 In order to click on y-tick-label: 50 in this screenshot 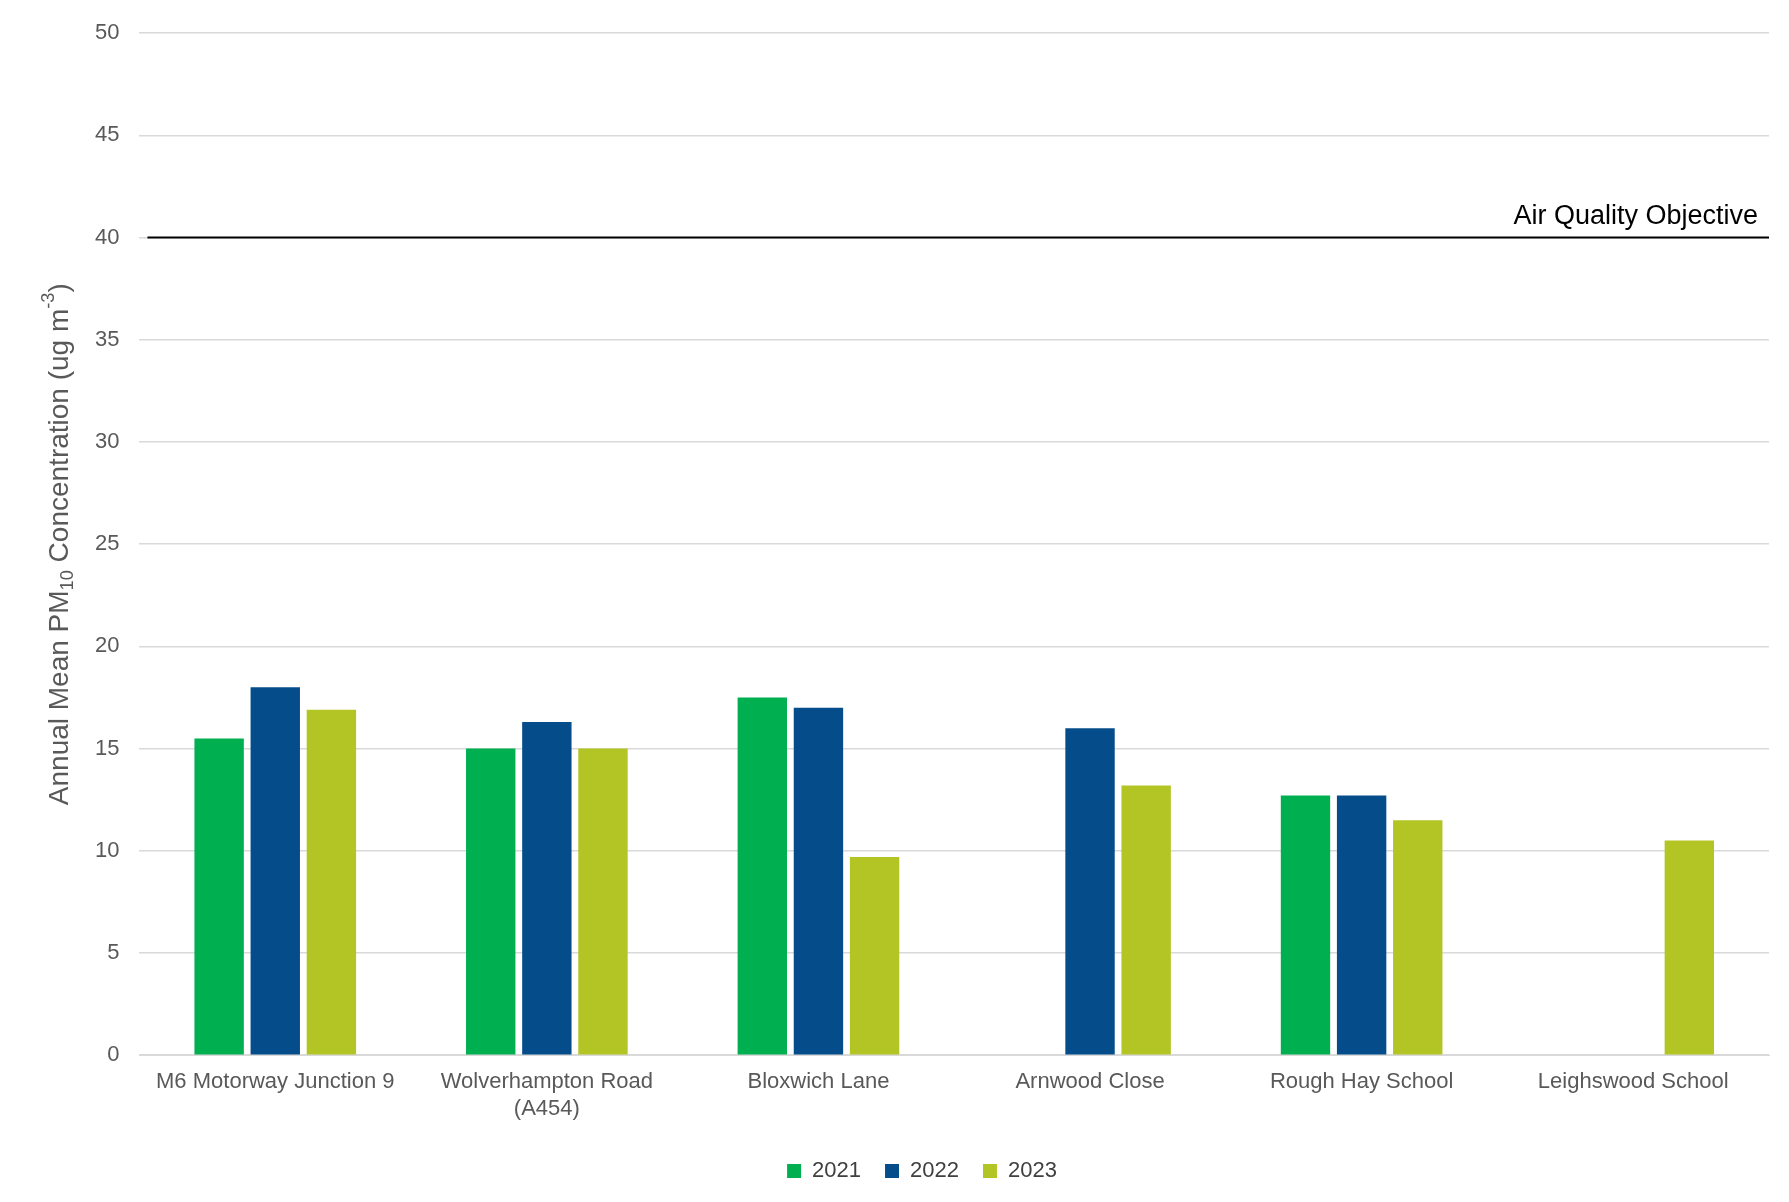, I will do `click(107, 32)`.